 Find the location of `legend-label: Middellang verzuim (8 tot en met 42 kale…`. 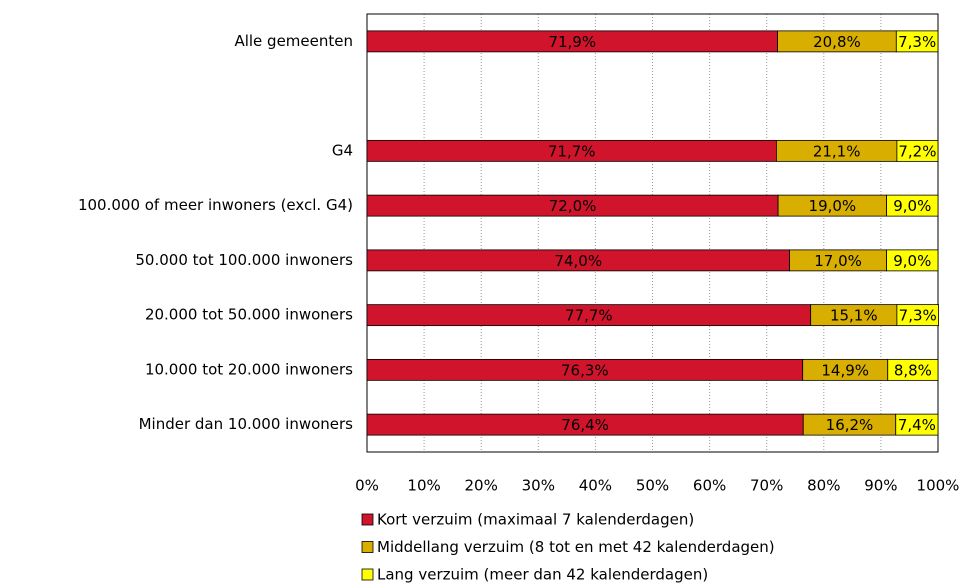

legend-label: Middellang verzuim (8 tot en met 42 kale… is located at coordinates (576, 547).